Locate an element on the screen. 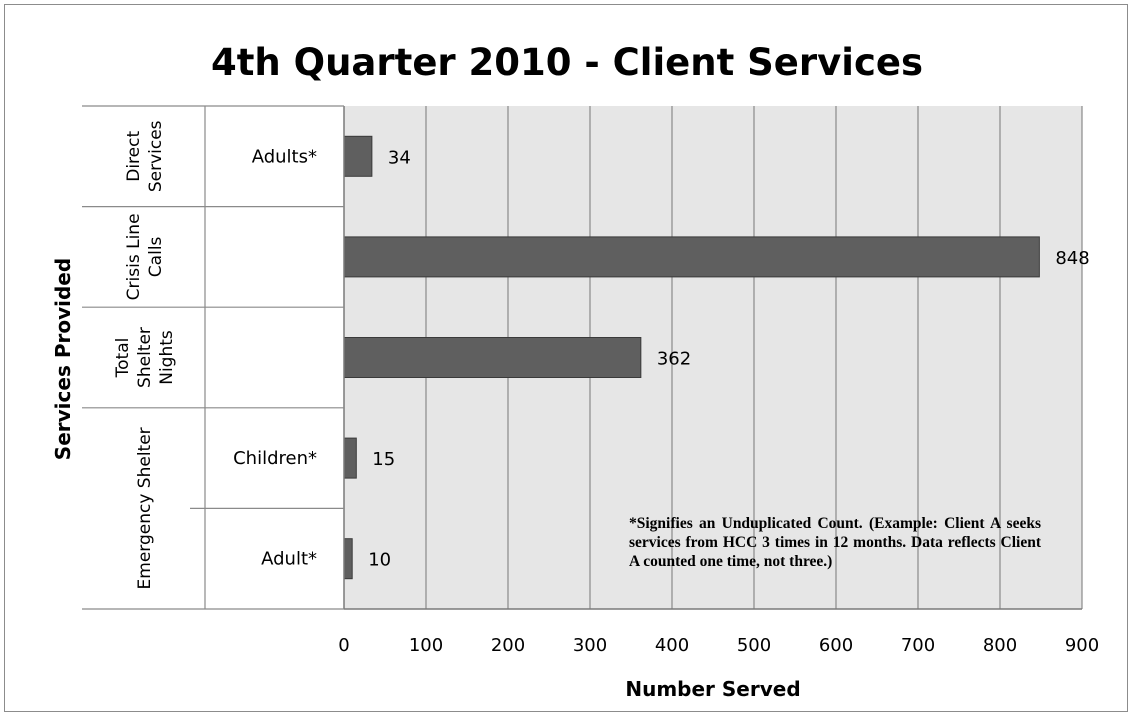 The width and height of the screenshot is (1134, 717). data-label-3: 15 is located at coordinates (383, 459).